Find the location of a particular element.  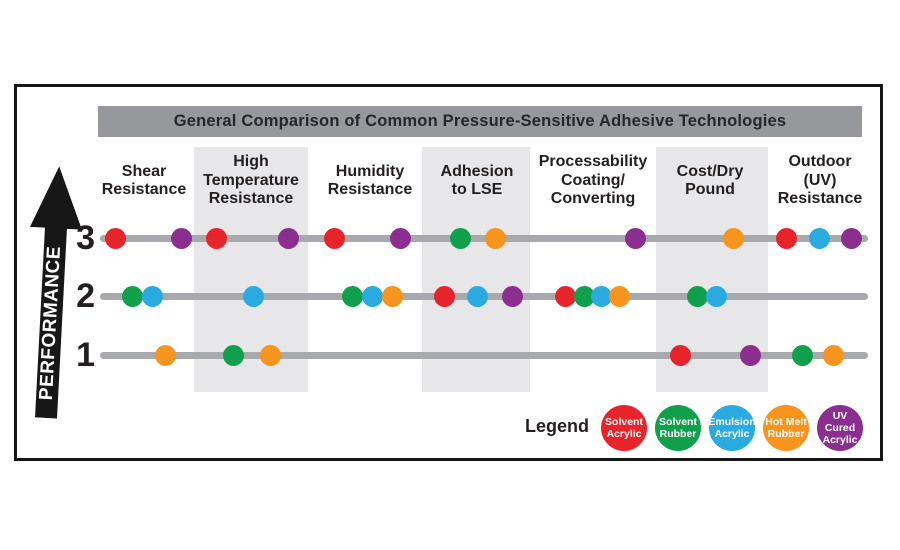

column-header-line: Pound is located at coordinates (710, 189).